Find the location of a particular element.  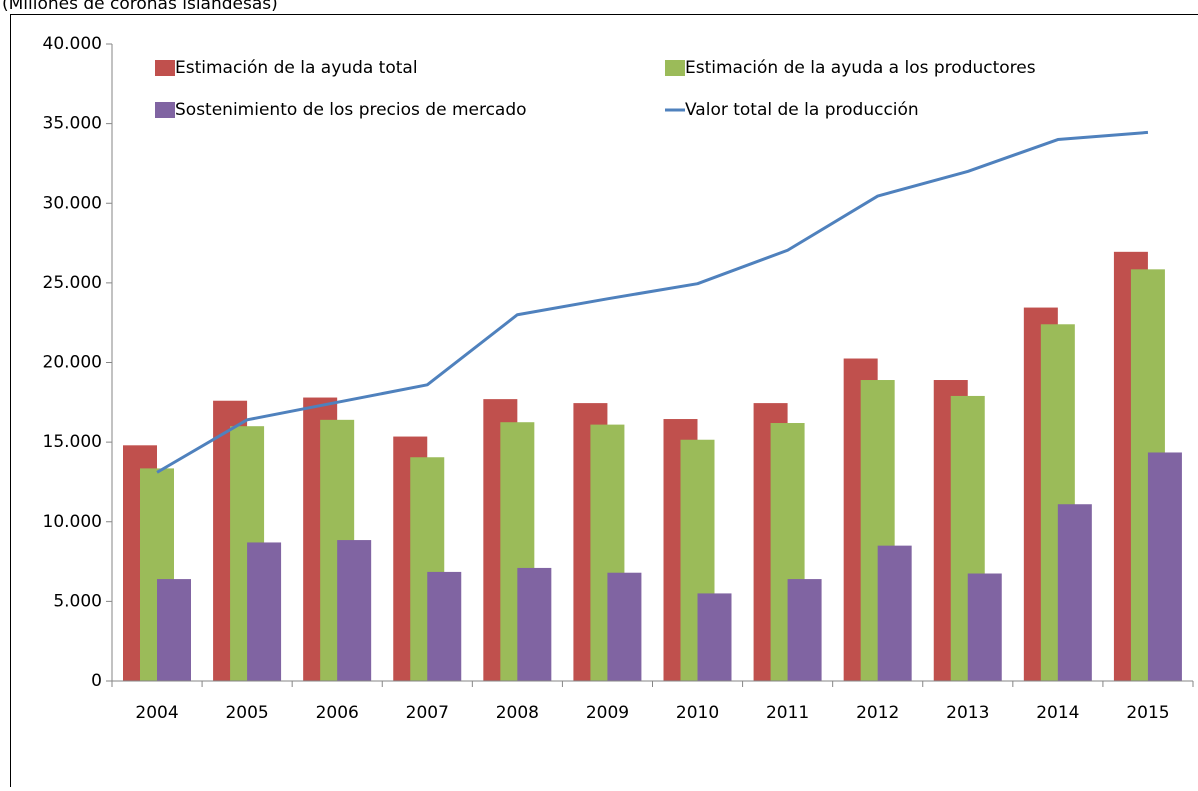

y-tick-label: 25.000 is located at coordinates (72, 283).